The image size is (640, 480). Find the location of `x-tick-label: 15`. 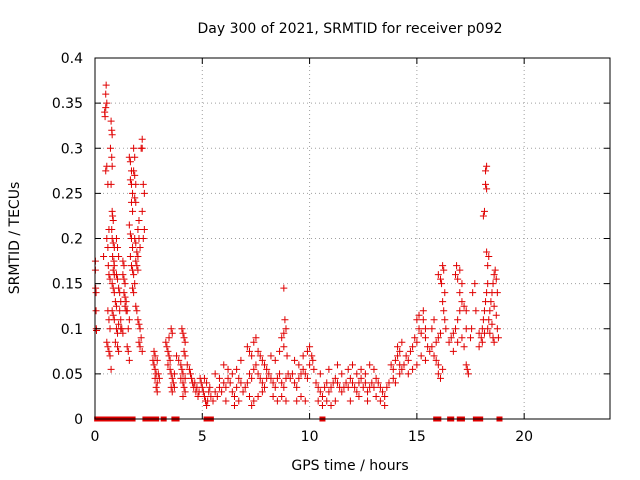

x-tick-label: 15 is located at coordinates (417, 437).